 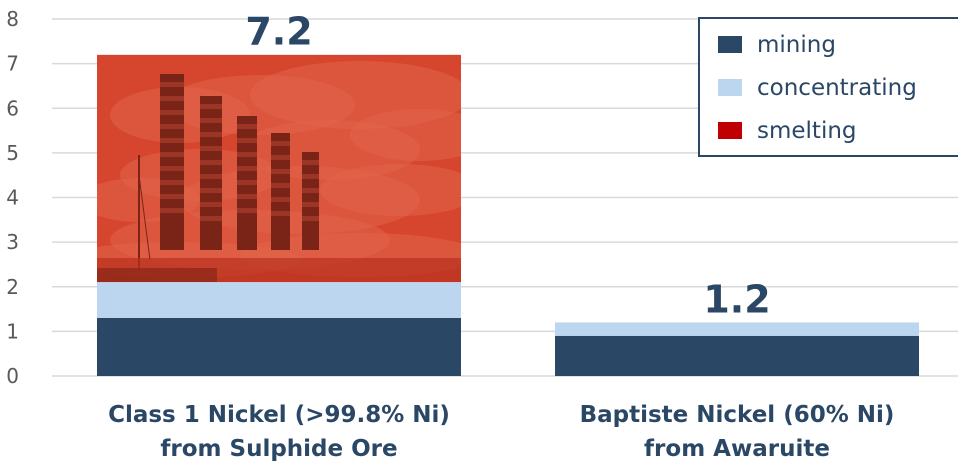 What do you see at coordinates (157, 275) in the screenshot?
I see `factory-building` at bounding box center [157, 275].